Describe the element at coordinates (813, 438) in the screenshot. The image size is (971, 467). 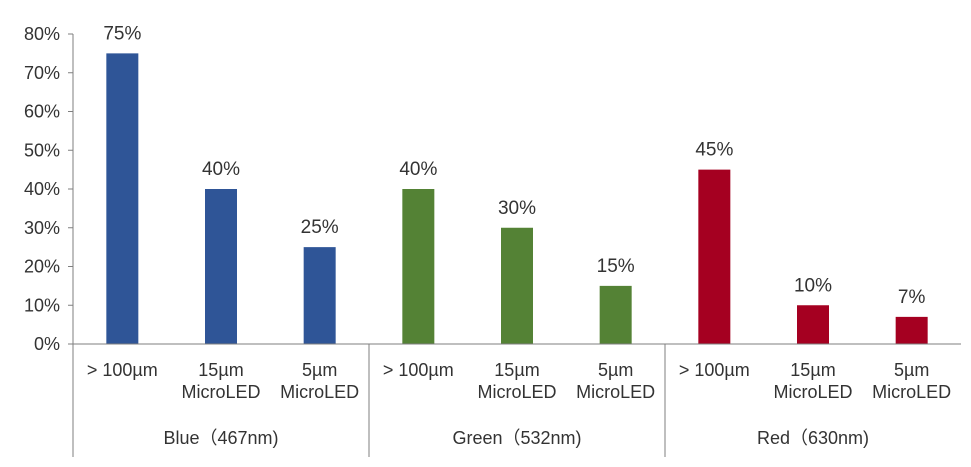
I see `x-group-label: Red（630nm)` at that location.